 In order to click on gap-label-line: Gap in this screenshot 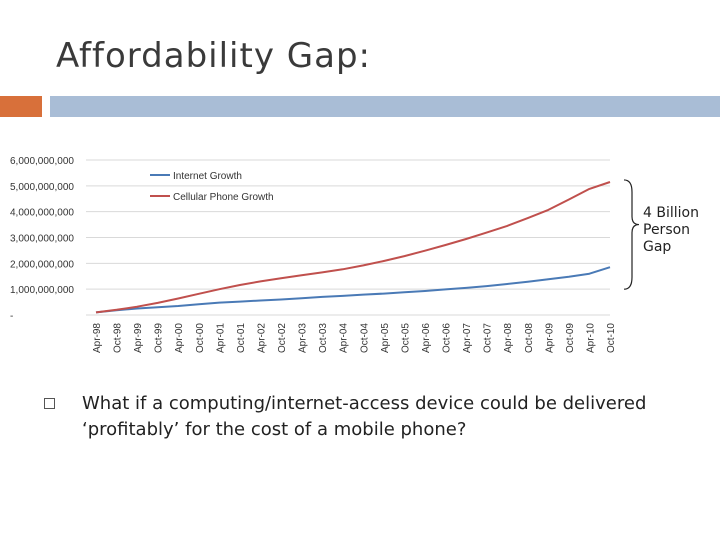, I will do `click(657, 247)`.